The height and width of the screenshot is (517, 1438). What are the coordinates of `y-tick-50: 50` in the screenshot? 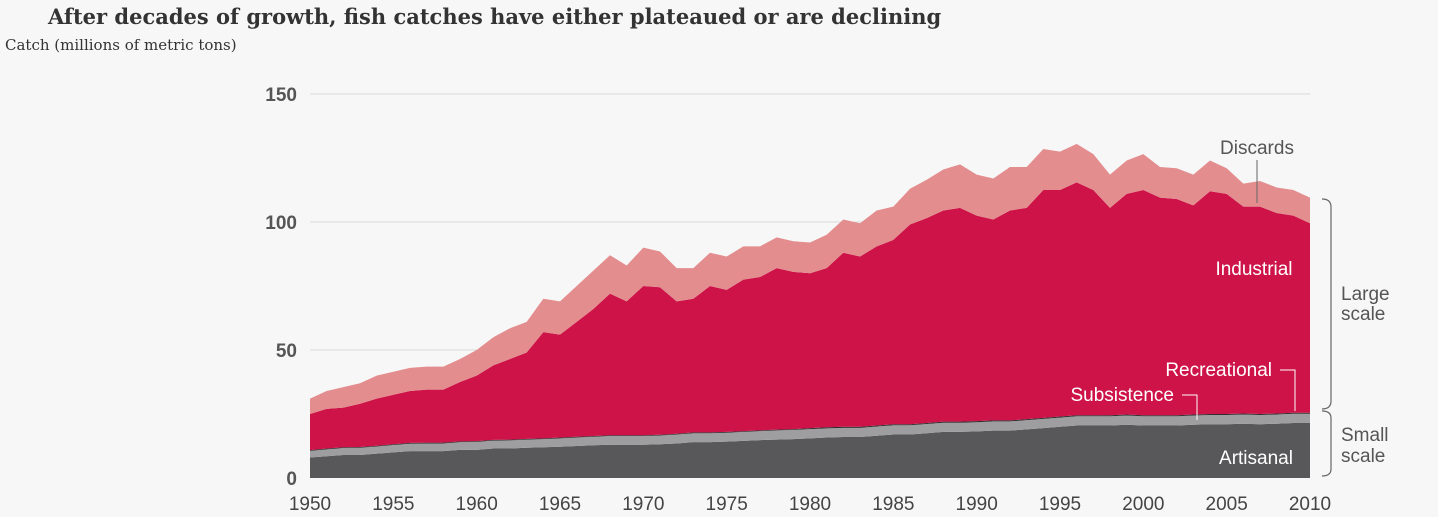 It's located at (286, 351).